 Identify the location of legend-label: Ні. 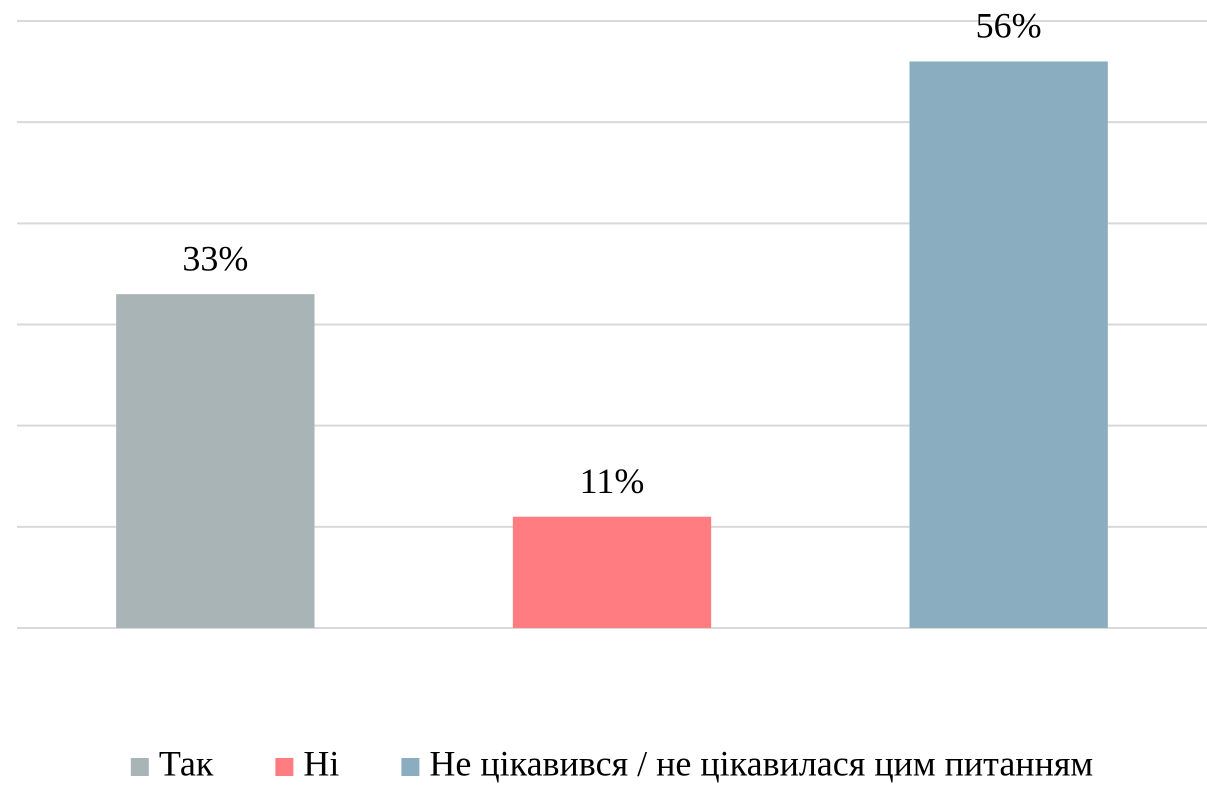
(321, 763).